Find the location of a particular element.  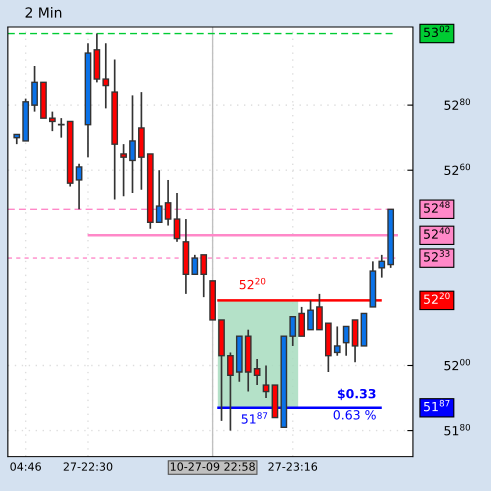

annotation: 0.63 % is located at coordinates (355, 415).